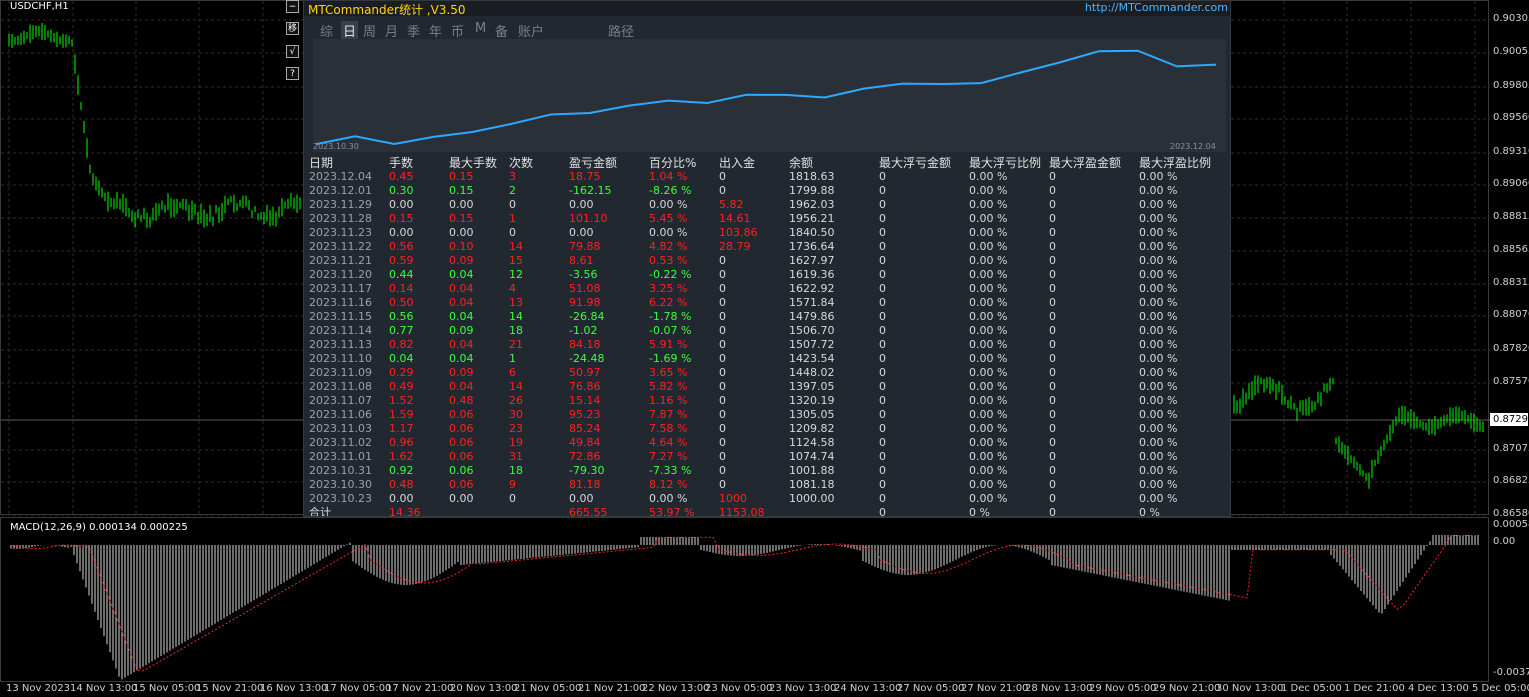  Describe the element at coordinates (812, 190) in the screenshot. I see `table-cell: 1799.88` at that location.